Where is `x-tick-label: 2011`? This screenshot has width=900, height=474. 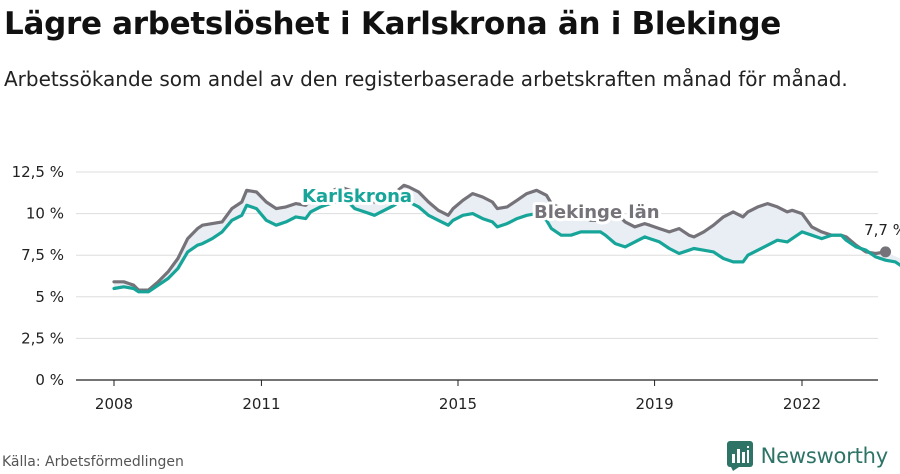
x-tick-label: 2011 is located at coordinates (261, 404).